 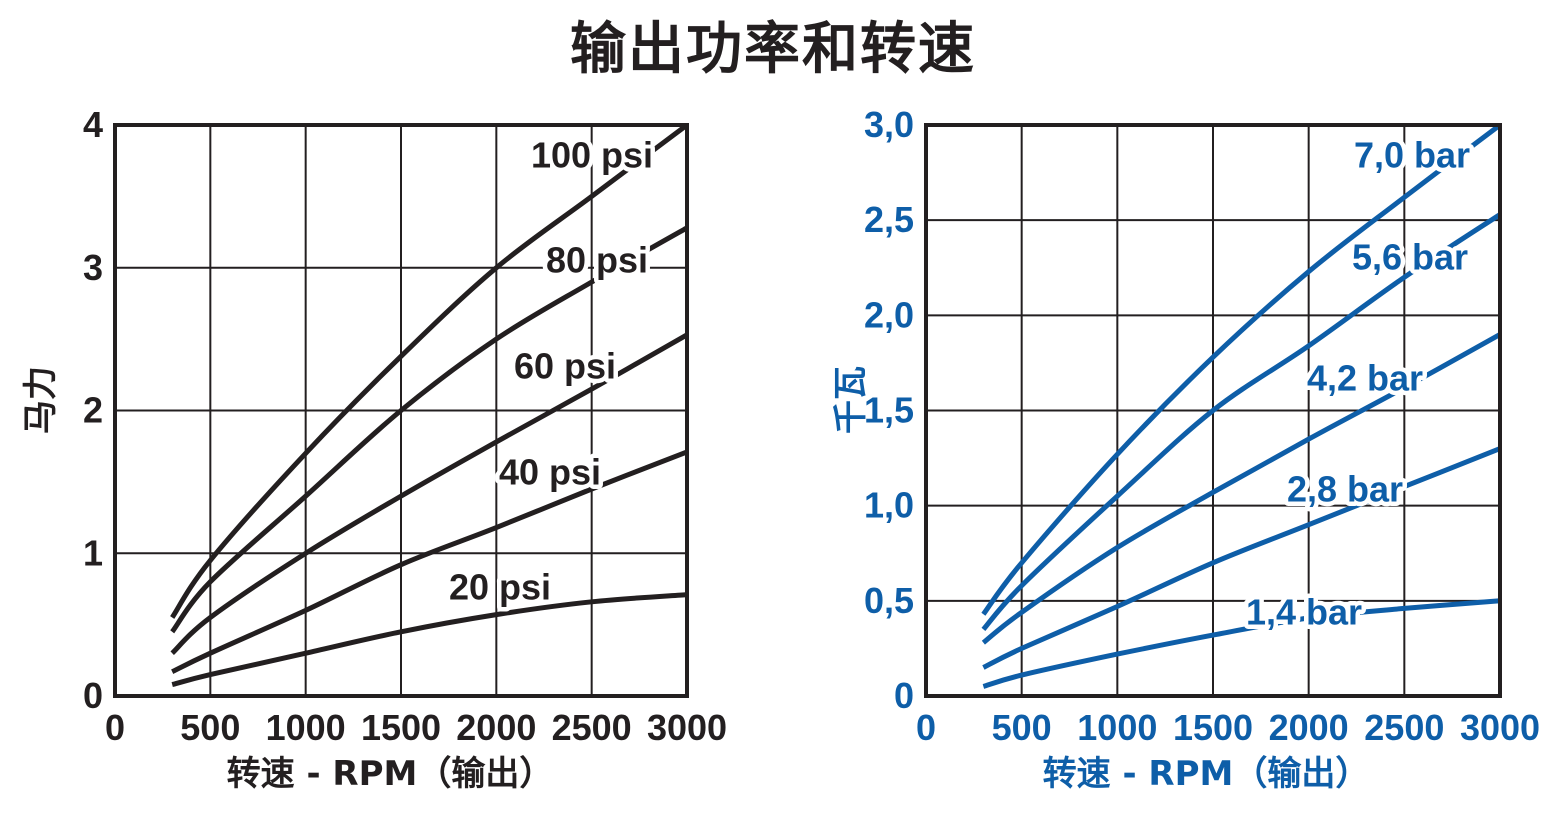 I want to click on series-line-20-psi, so click(x=429, y=640).